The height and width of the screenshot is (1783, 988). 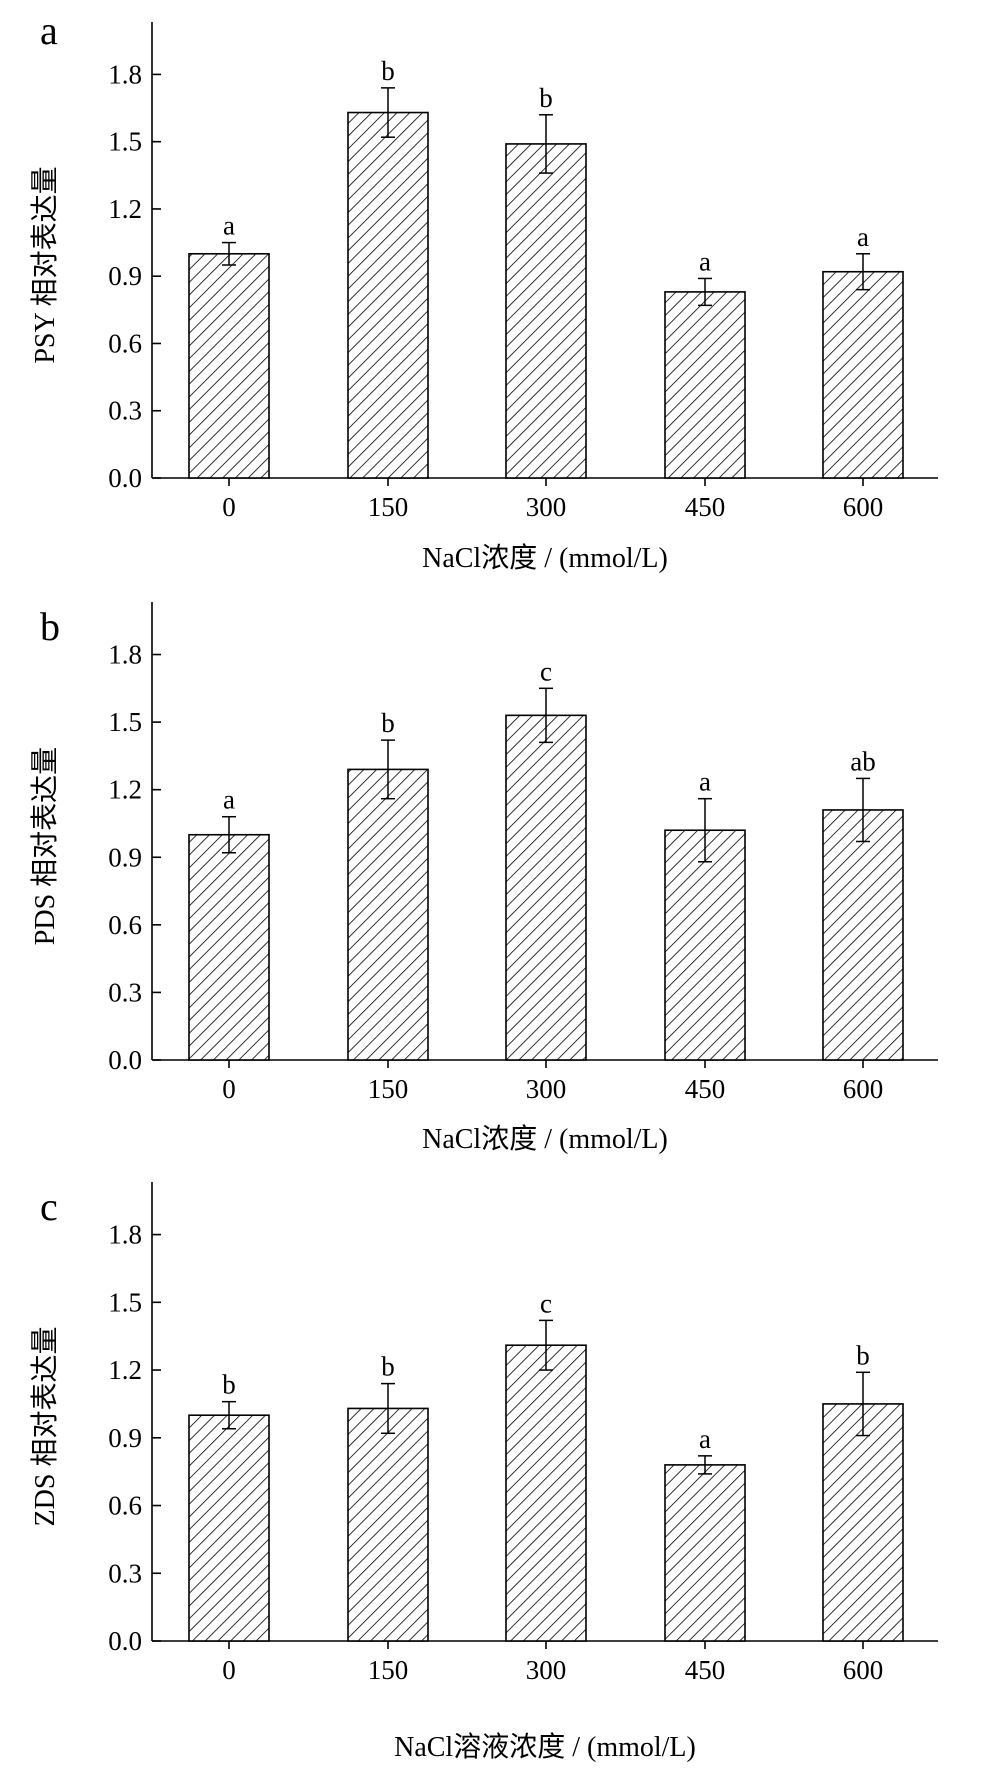 I want to click on panel-letter: a, so click(x=49, y=30).